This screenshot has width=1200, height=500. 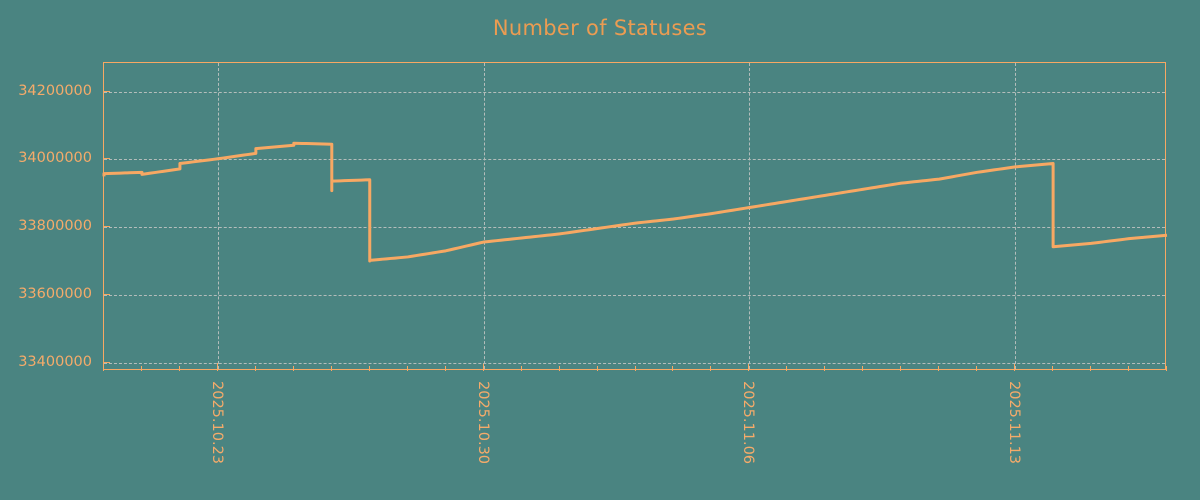 What do you see at coordinates (55, 158) in the screenshot?
I see `y-axis-tick-label: 34000000` at bounding box center [55, 158].